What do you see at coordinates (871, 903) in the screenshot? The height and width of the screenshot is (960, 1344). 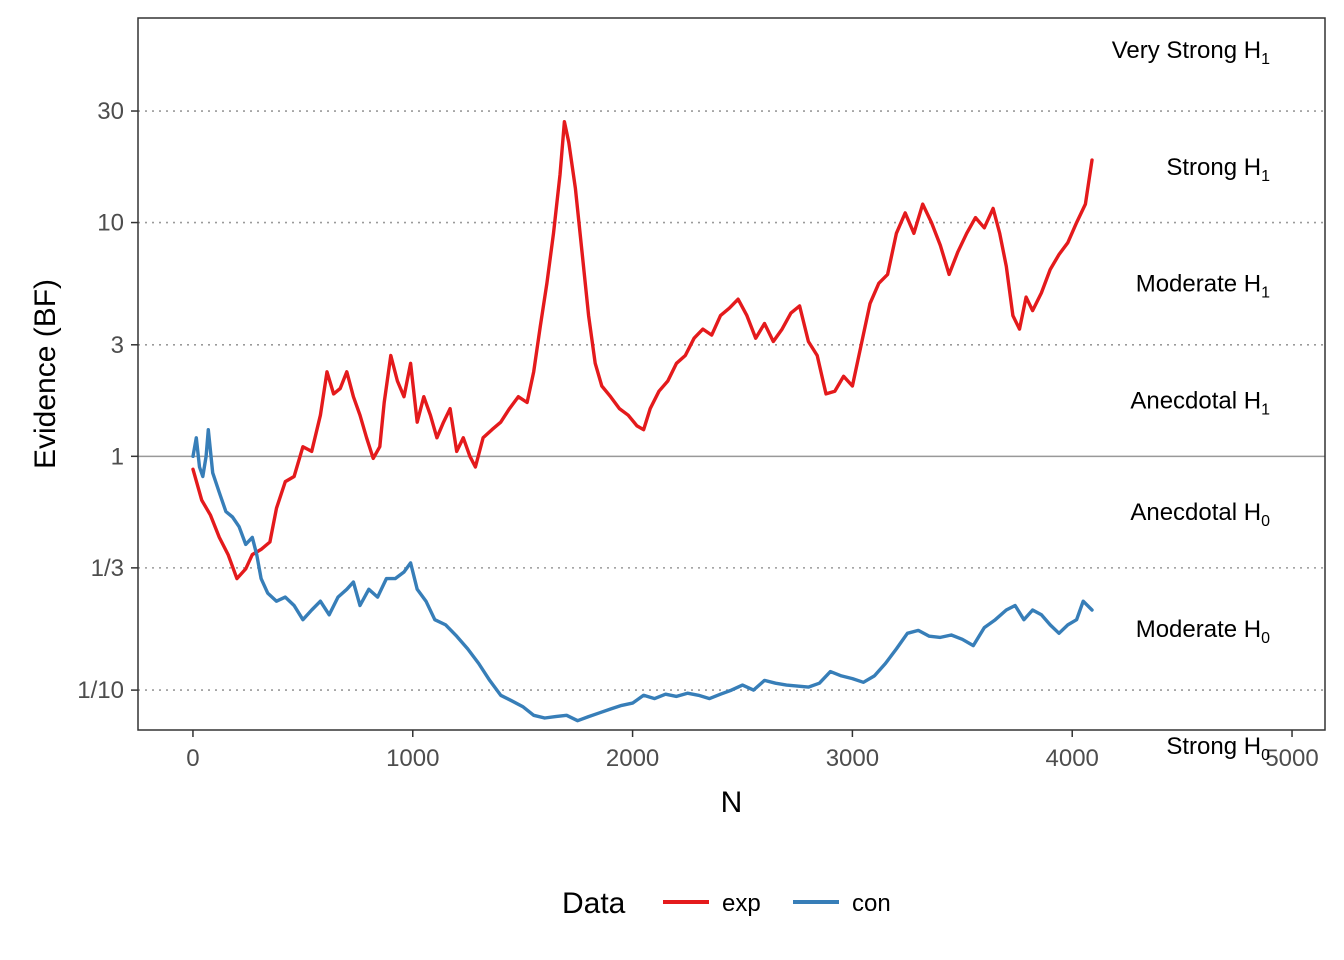 I see `legend-label-con: con` at bounding box center [871, 903].